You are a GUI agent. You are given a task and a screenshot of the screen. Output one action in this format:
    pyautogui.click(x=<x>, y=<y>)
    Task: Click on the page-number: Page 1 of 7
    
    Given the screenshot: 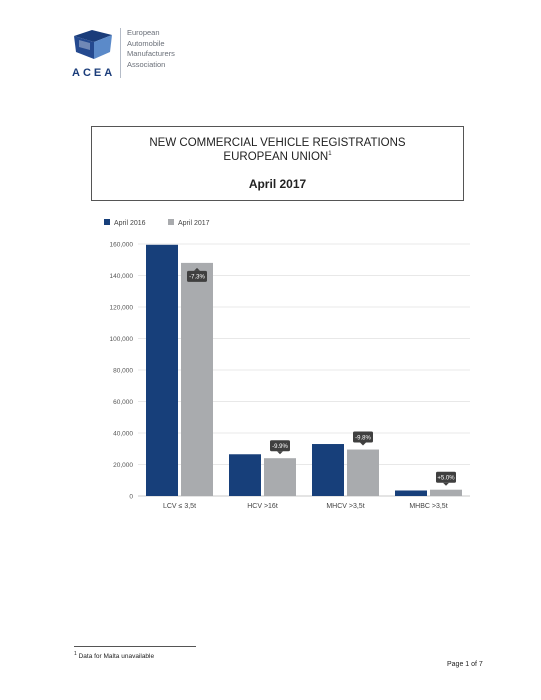 What is the action you would take?
    pyautogui.click(x=465, y=664)
    